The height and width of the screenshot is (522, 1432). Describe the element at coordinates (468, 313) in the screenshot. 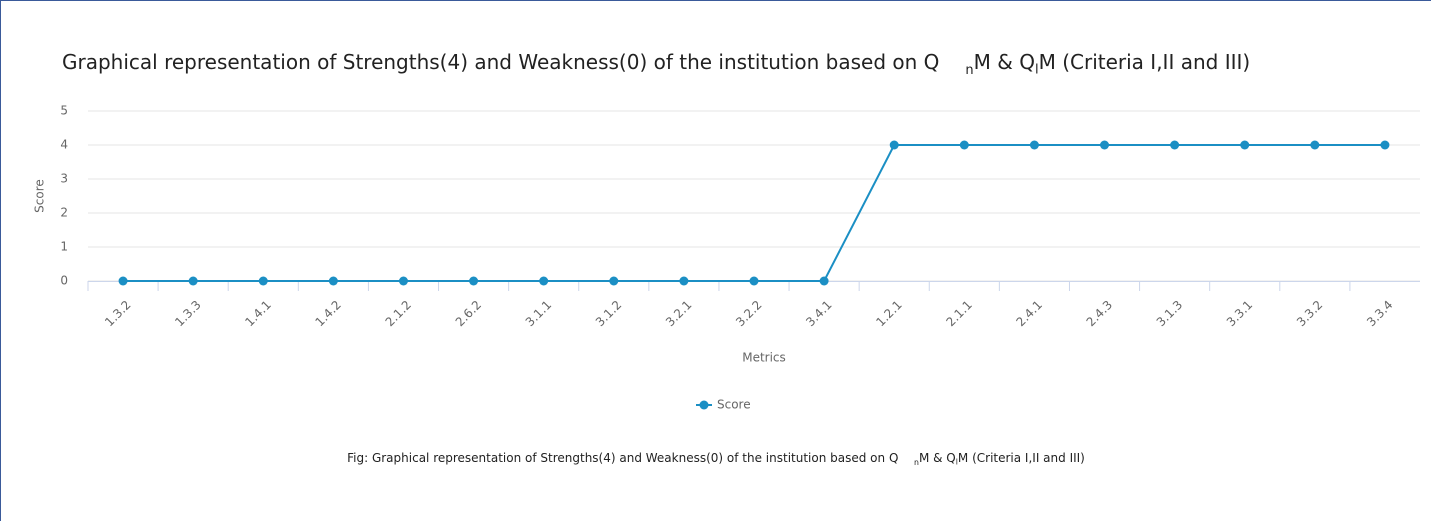

I see `x-tick-label: 2.6.2` at that location.